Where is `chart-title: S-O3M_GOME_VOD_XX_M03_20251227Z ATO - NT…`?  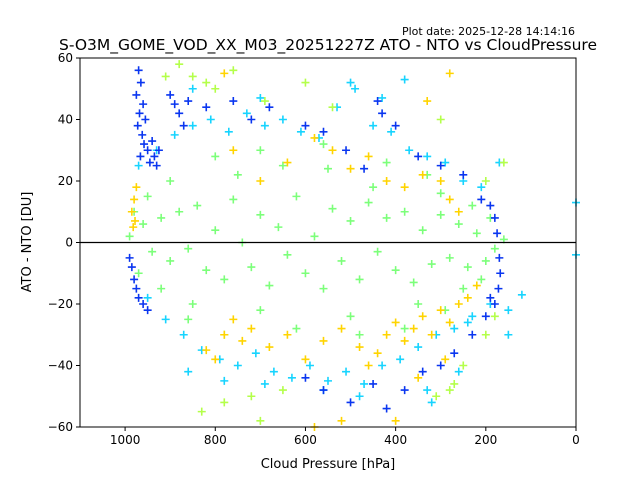
chart-title: S-O3M_GOME_VOD_XX_M03_20251227Z ATO - NT… is located at coordinates (328, 45).